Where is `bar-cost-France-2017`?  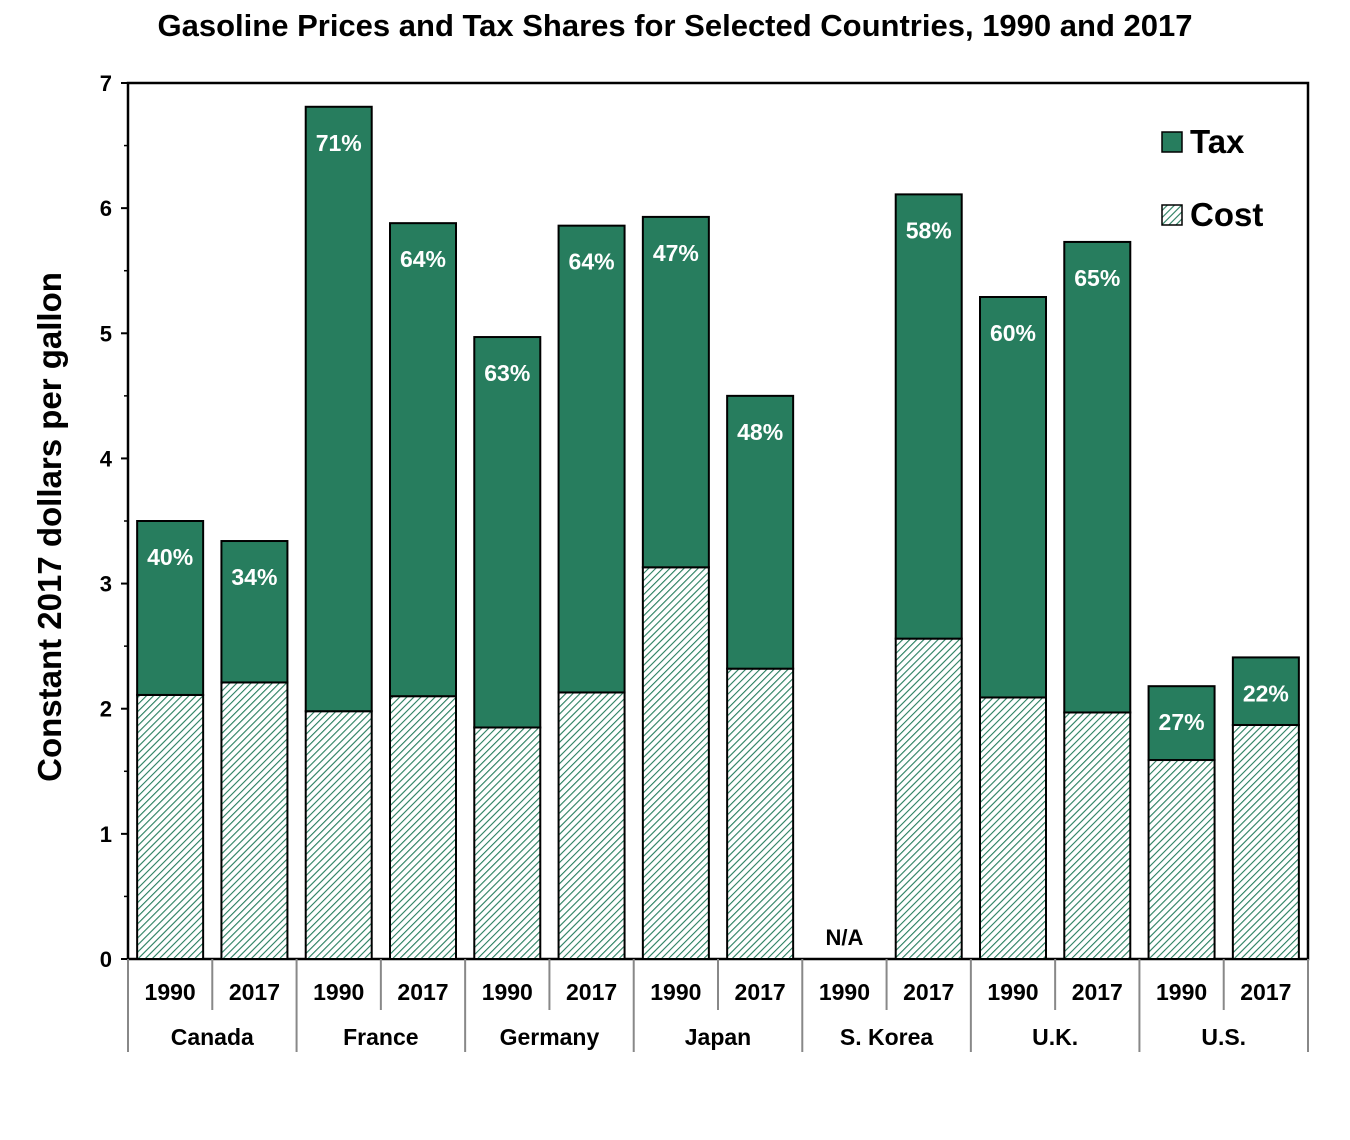 bar-cost-France-2017 is located at coordinates (423, 827).